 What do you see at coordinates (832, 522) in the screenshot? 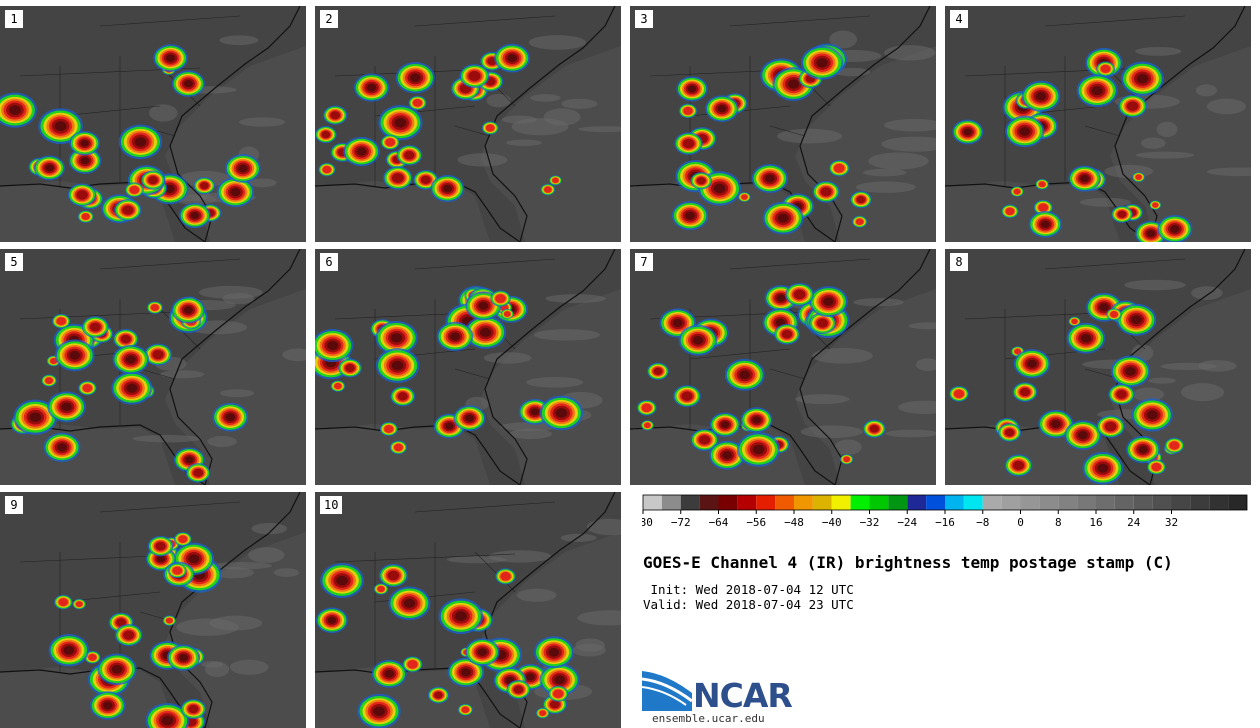
I see `colorbar-tick-label: −40` at bounding box center [832, 522].